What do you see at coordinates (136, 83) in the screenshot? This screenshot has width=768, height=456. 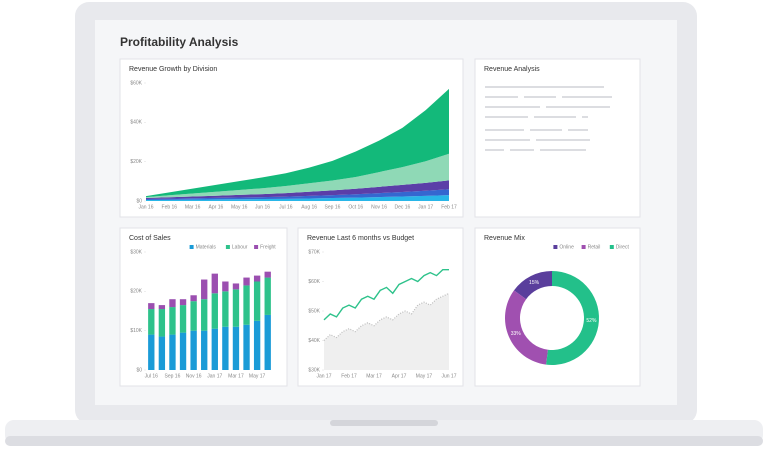 I see `y-tick-label: $60K` at bounding box center [136, 83].